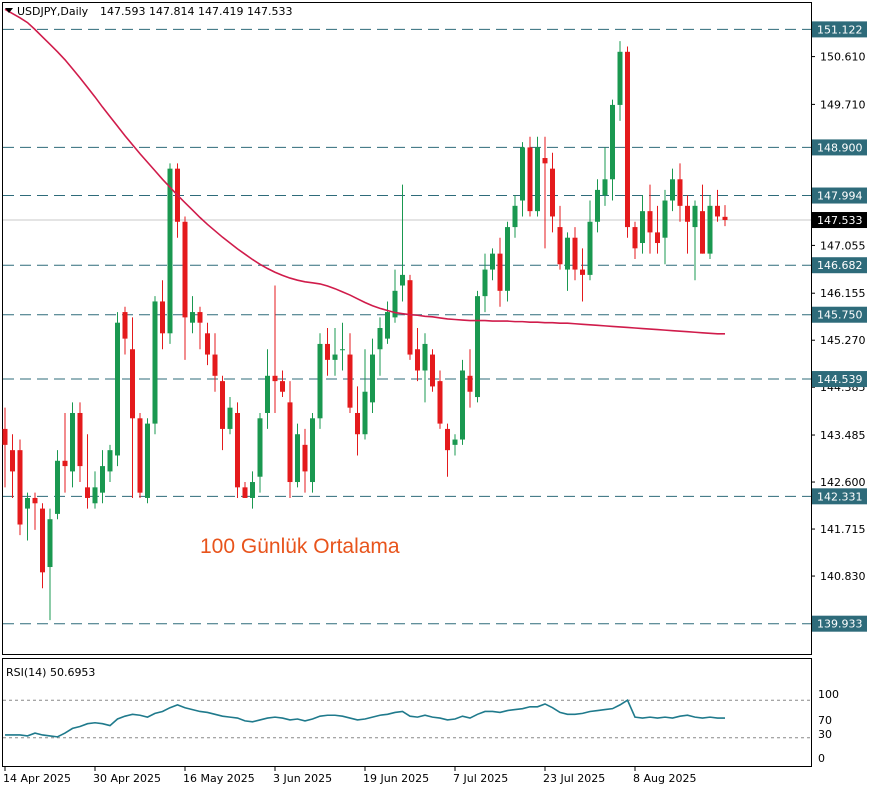  What do you see at coordinates (196, 11) in the screenshot?
I see `ohlc-values: 147.593 147.814 147.419 147.533` at bounding box center [196, 11].